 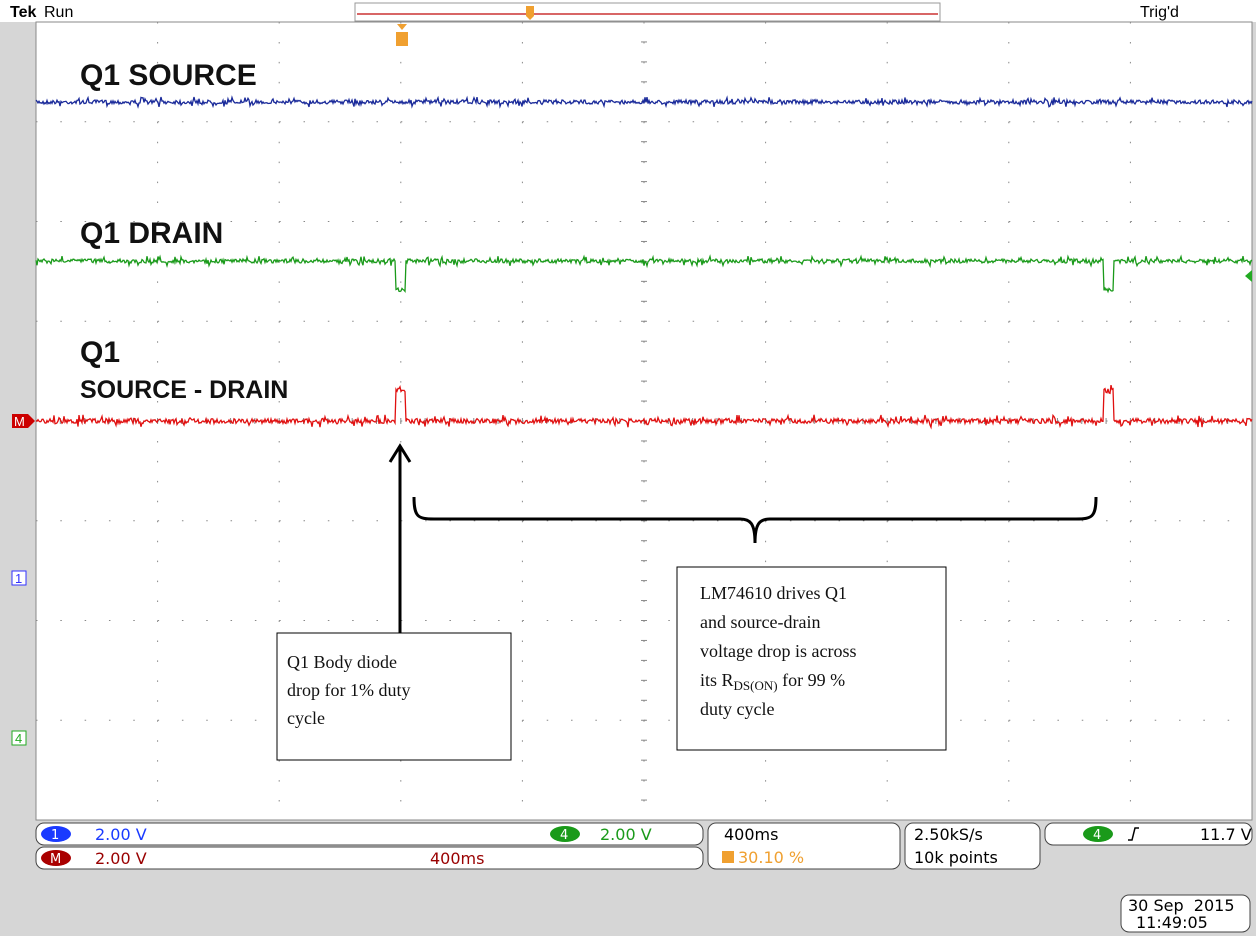 I want to click on trace-label: Q1, so click(x=100, y=352).